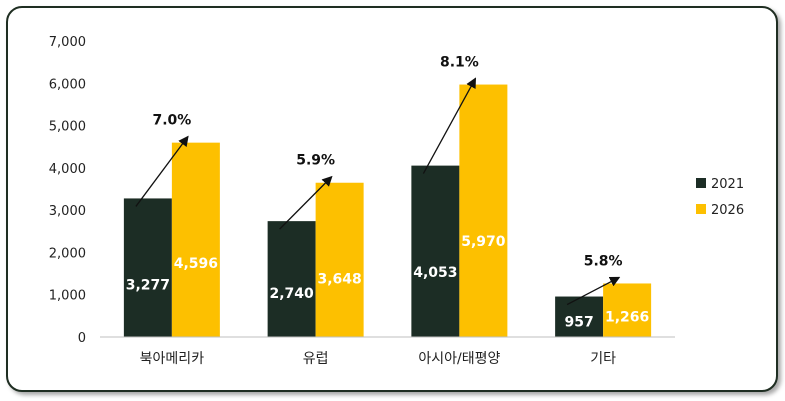 The width and height of the screenshot is (785, 401). I want to click on x-category-label: 아시아/태평양, so click(459, 359).